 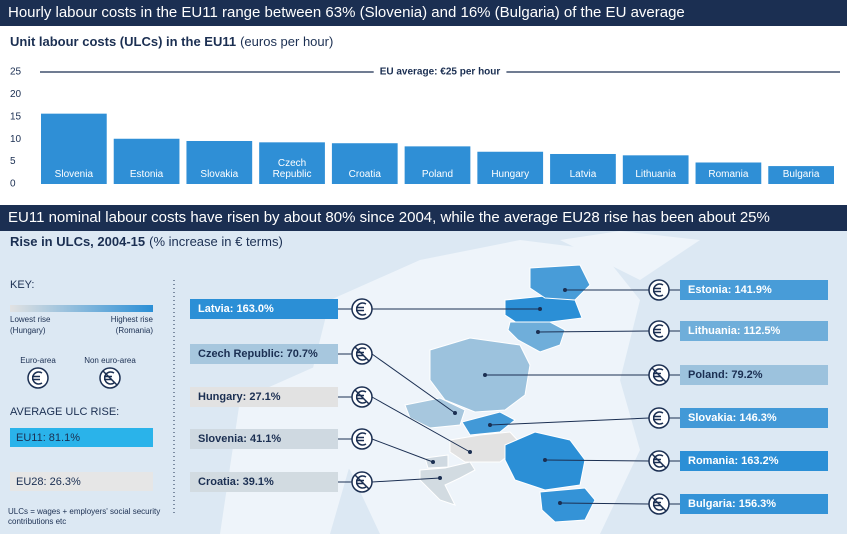 What do you see at coordinates (216, 241) in the screenshot?
I see `map-subtitle-unit: (% increase in € terms)` at bounding box center [216, 241].